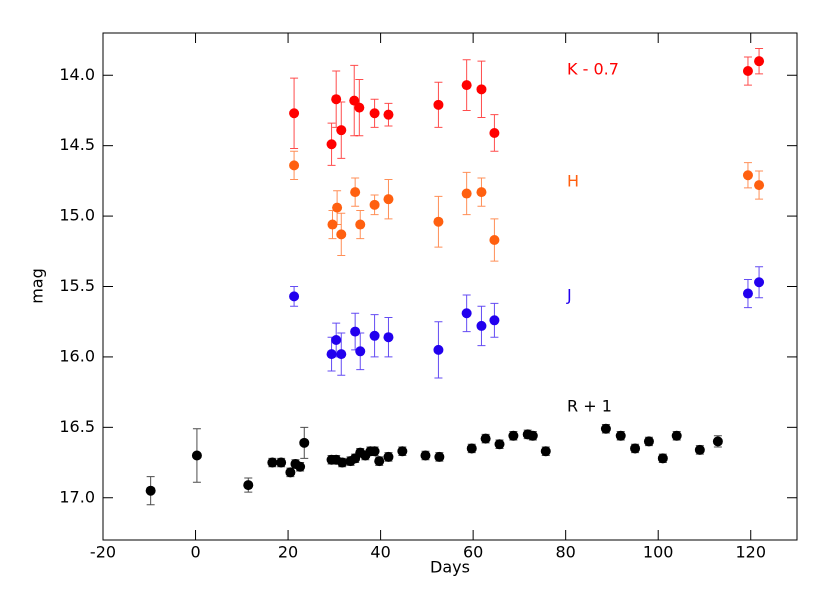 This screenshot has height=593, width=830. Describe the element at coordinates (658, 552) in the screenshot. I see `x-tick-label: 100` at that location.